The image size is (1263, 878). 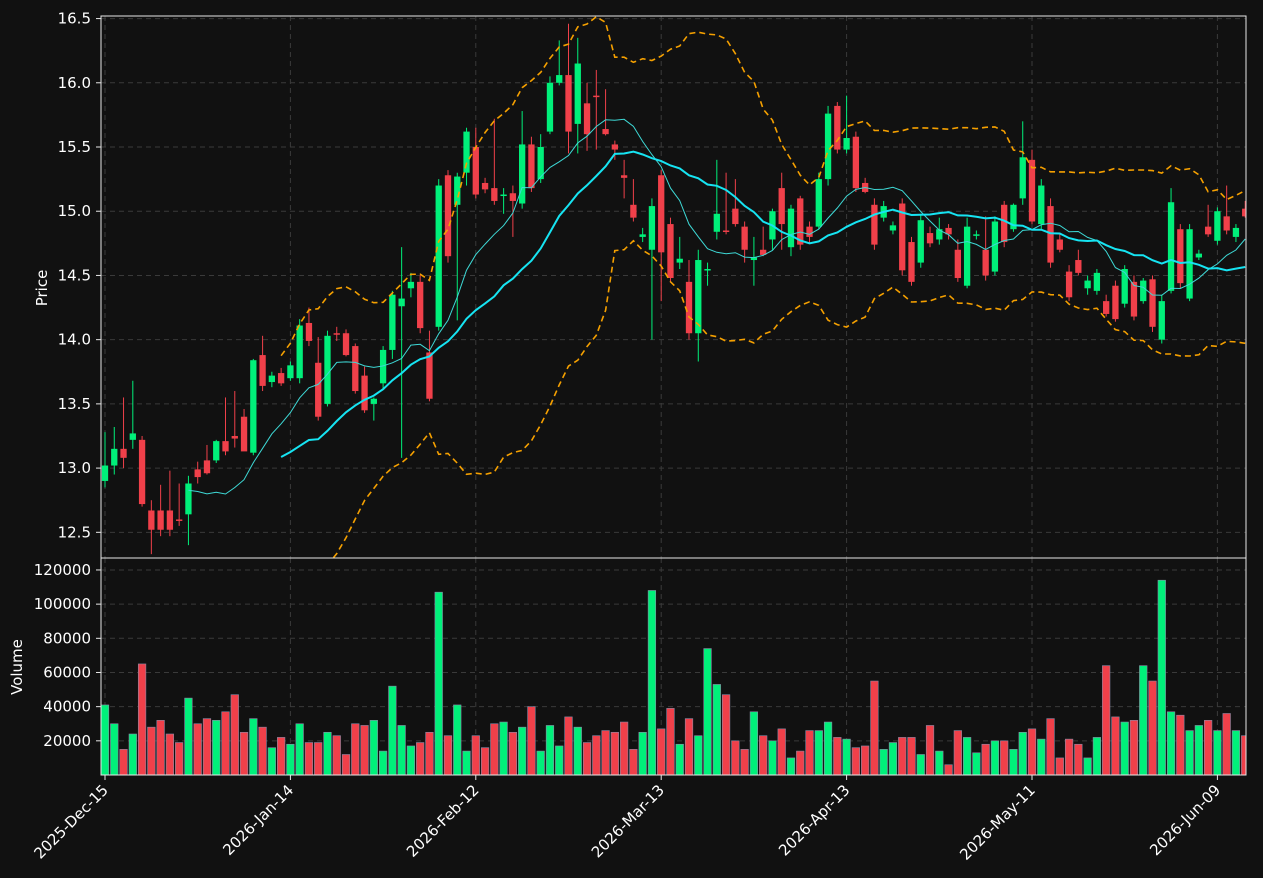 What do you see at coordinates (74, 275) in the screenshot?
I see `price-tick-label: 14.5` at bounding box center [74, 275].